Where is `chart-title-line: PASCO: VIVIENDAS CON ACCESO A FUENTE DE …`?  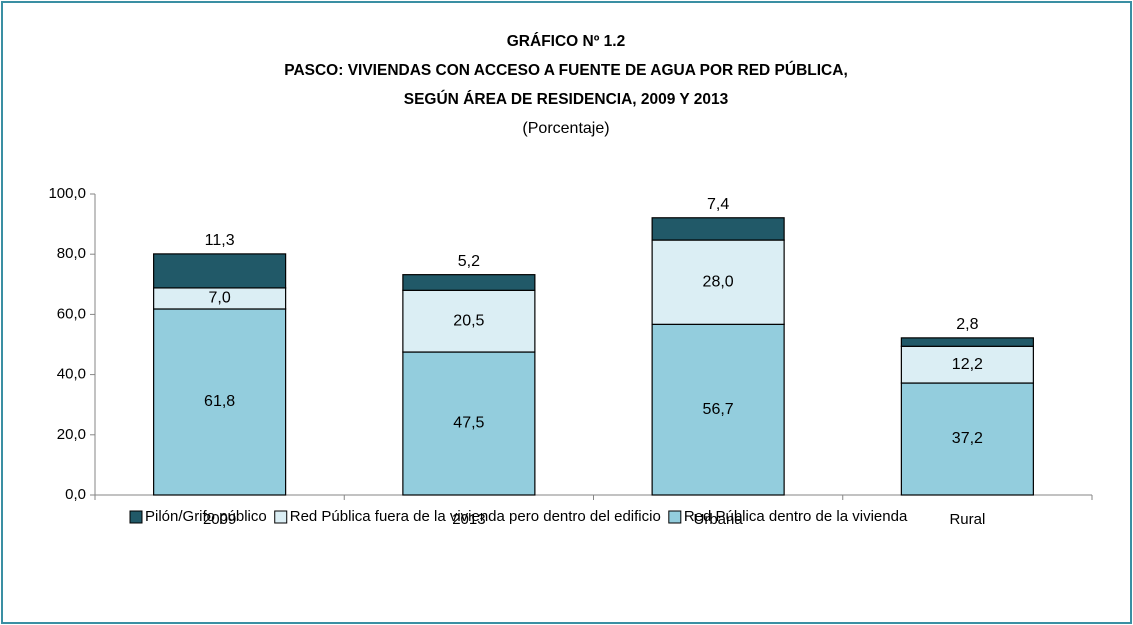
chart-title-line: PASCO: VIVIENDAS CON ACCESO A FUENTE DE … is located at coordinates (566, 70).